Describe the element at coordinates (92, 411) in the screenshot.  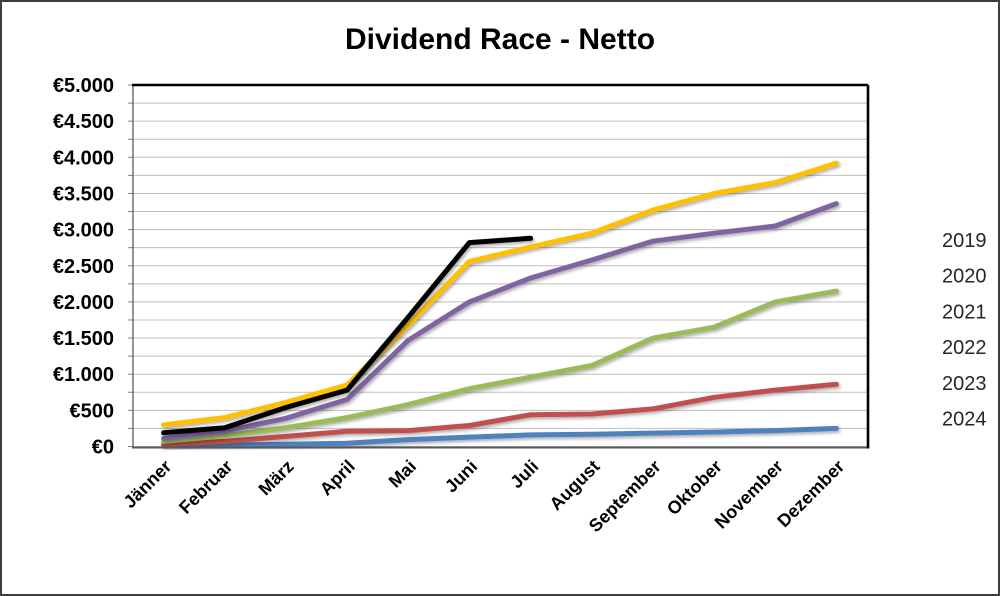
I see `y-axis-label: €500` at that location.